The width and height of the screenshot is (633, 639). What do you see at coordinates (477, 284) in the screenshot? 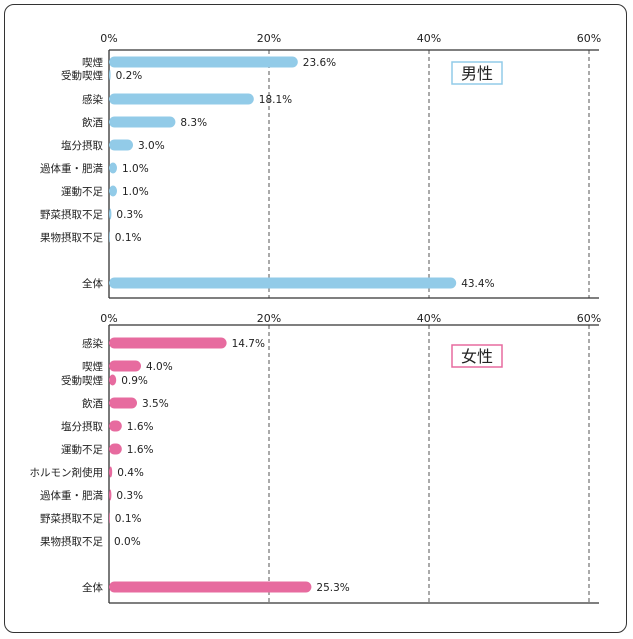
I see `data-label: 43.4%` at bounding box center [477, 284].